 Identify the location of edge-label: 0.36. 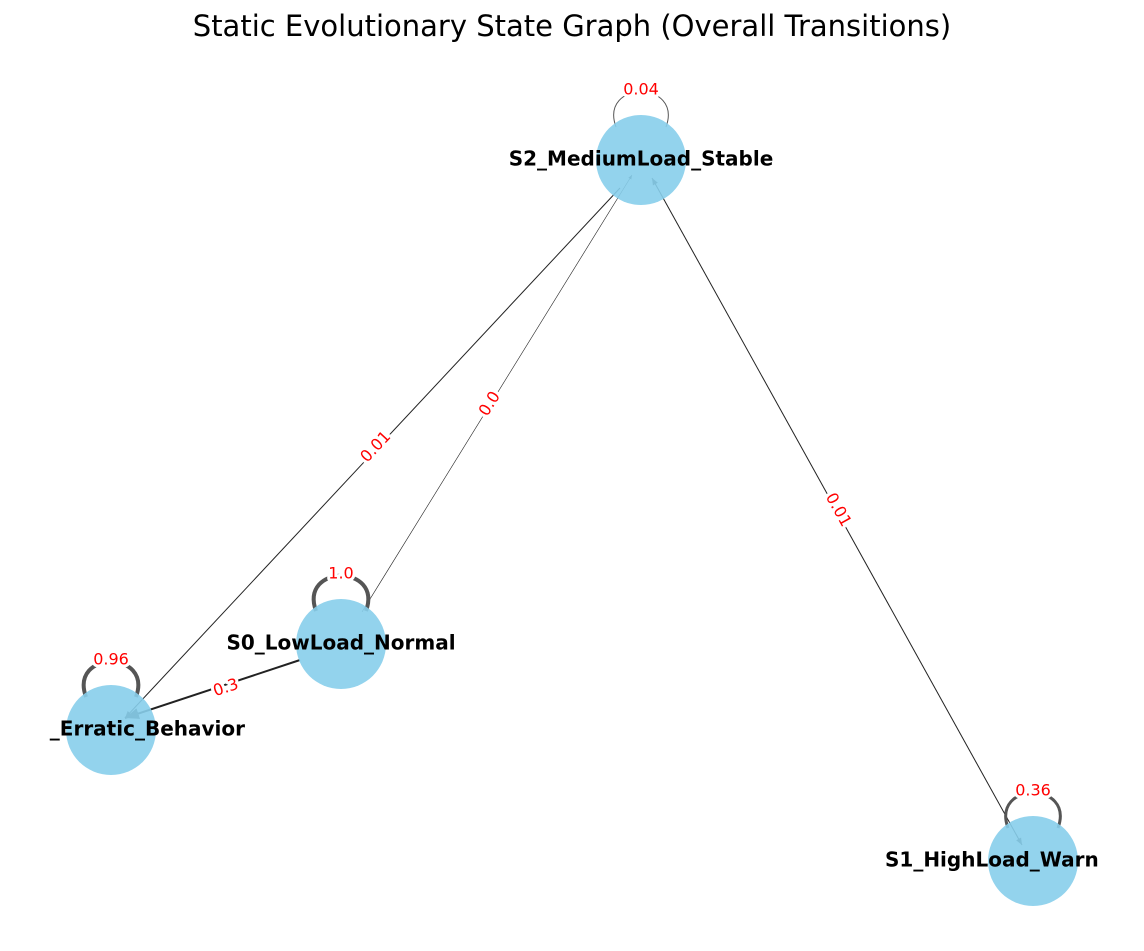
(1033, 790).